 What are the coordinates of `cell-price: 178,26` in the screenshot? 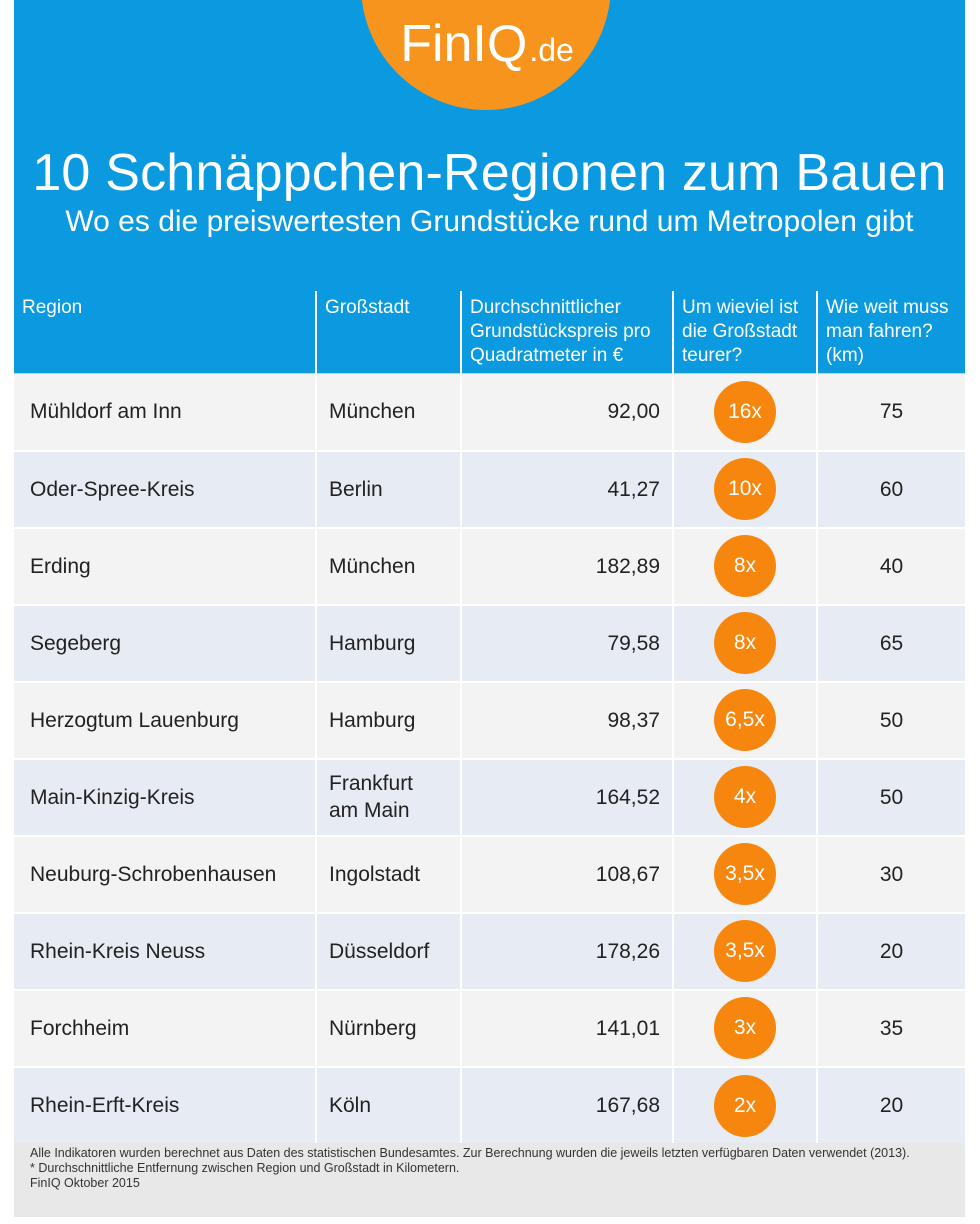 It's located at (567, 950).